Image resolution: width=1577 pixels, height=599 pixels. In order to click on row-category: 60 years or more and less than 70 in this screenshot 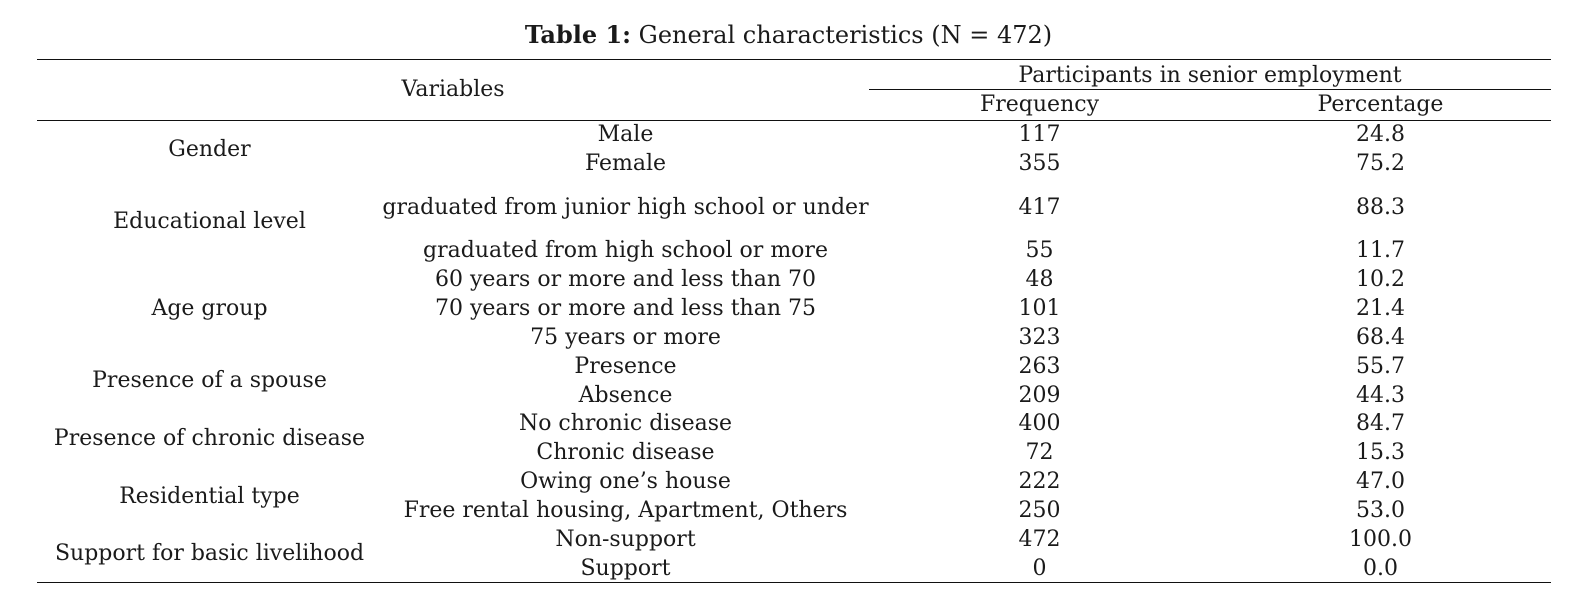, I will do `click(625, 279)`.